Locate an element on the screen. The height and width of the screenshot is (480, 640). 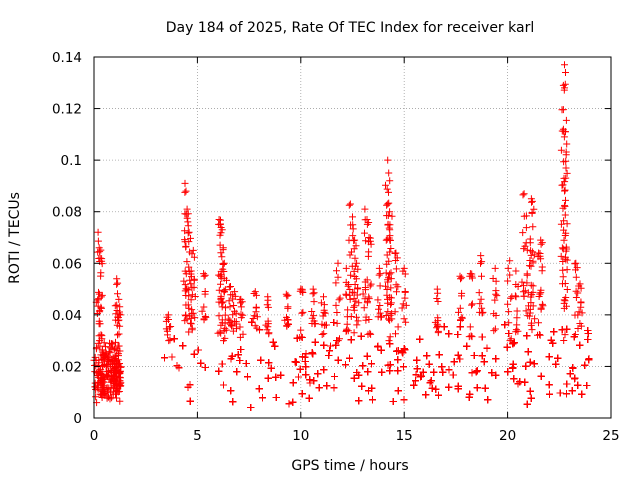
y-axis-title: ROTI / TECUs is located at coordinates (15, 238).